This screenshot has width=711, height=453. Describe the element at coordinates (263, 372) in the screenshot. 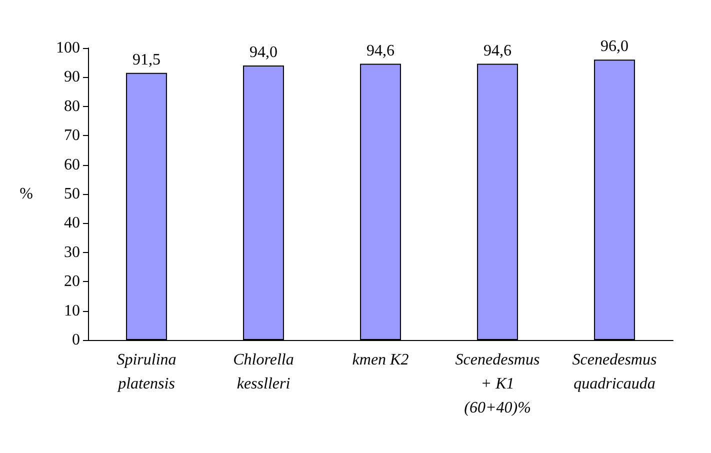

I see `x-tick-label: Chlorella kesslleri` at that location.